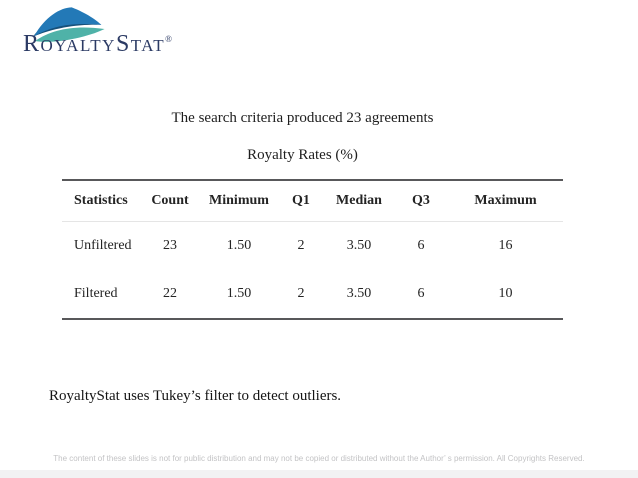  What do you see at coordinates (505, 245) in the screenshot?
I see `table-cell: 16` at bounding box center [505, 245].